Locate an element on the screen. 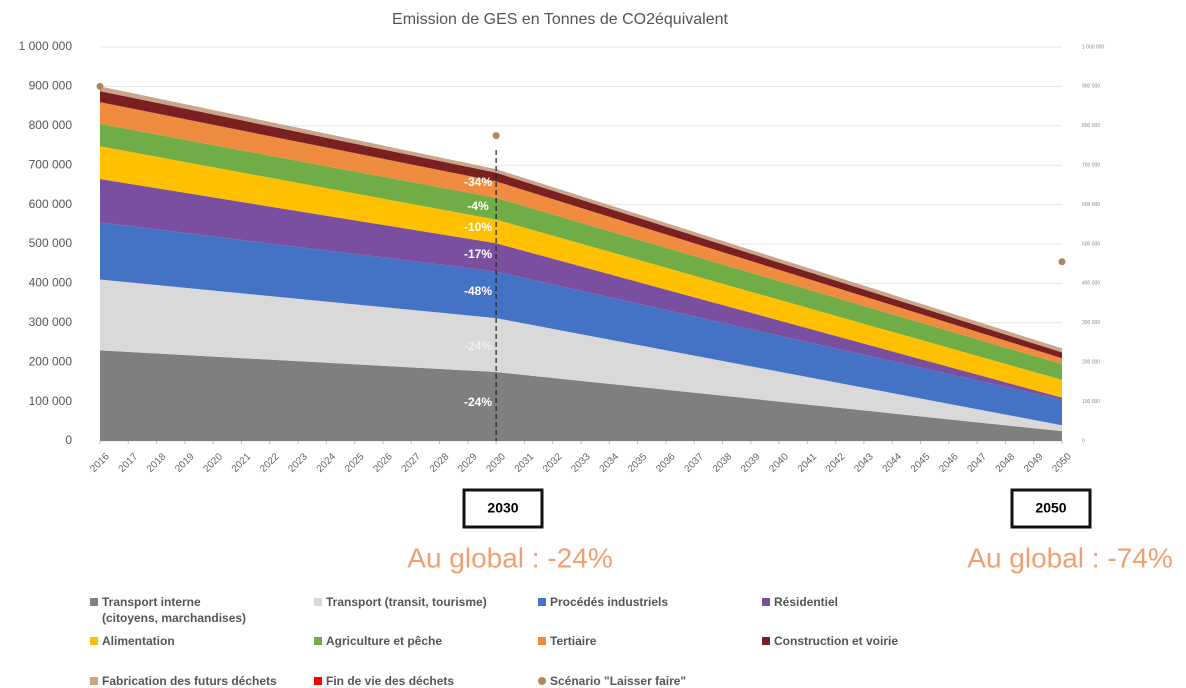  x-tick-label: 2035 is located at coordinates (638, 463).